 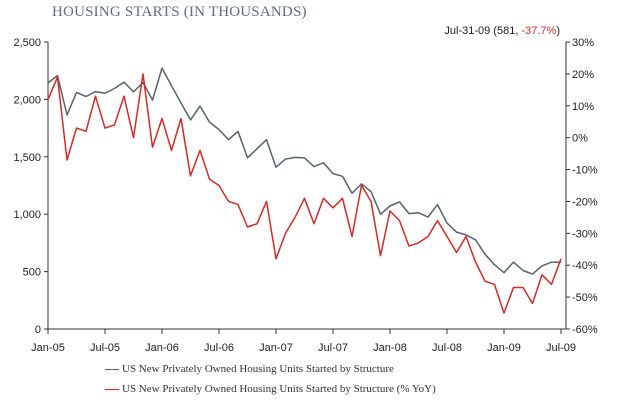 I want to click on right-tick-label: -20%, so click(x=585, y=202).